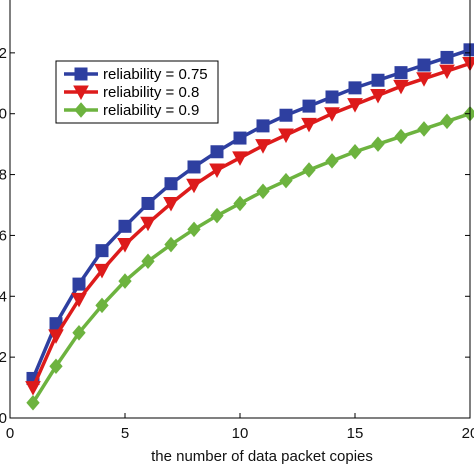  I want to click on y-tick-label: 14, so click(3, 0).